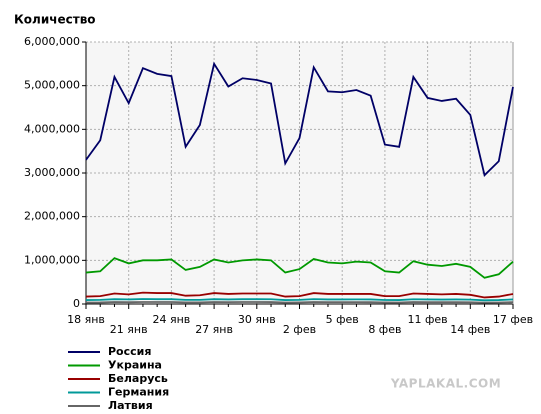  I want to click on x-tick-label: 24 янв, so click(172, 319).